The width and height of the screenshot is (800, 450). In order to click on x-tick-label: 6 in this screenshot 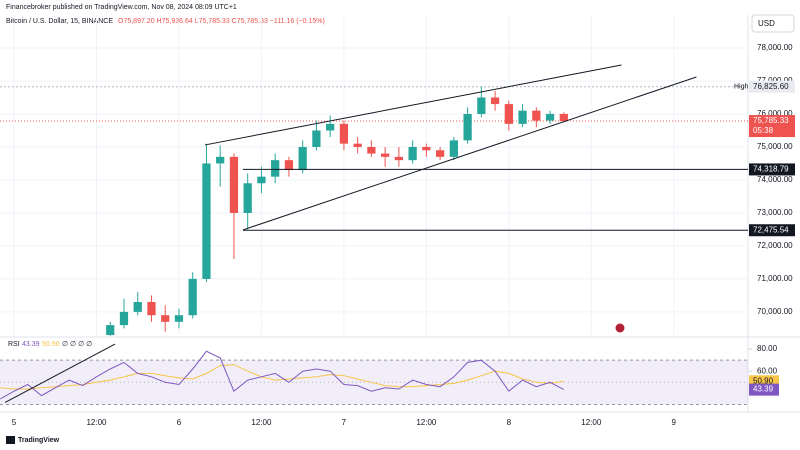, I will do `click(179, 422)`.